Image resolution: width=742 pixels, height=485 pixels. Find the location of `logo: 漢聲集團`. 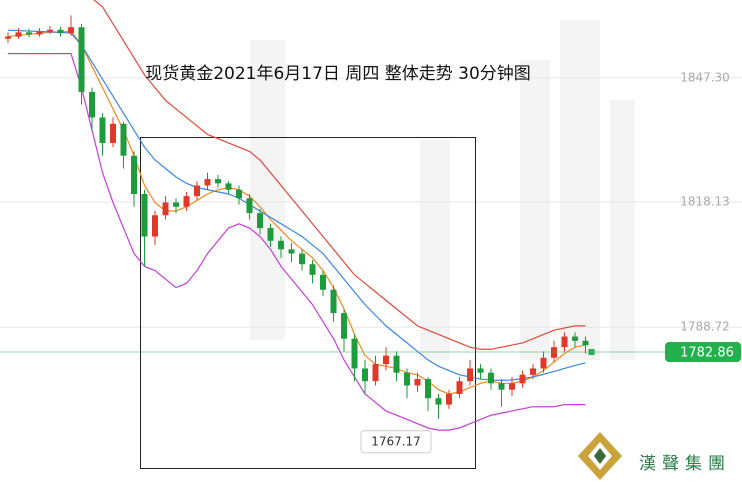

logo: 漢聲集團 is located at coordinates (654, 456).